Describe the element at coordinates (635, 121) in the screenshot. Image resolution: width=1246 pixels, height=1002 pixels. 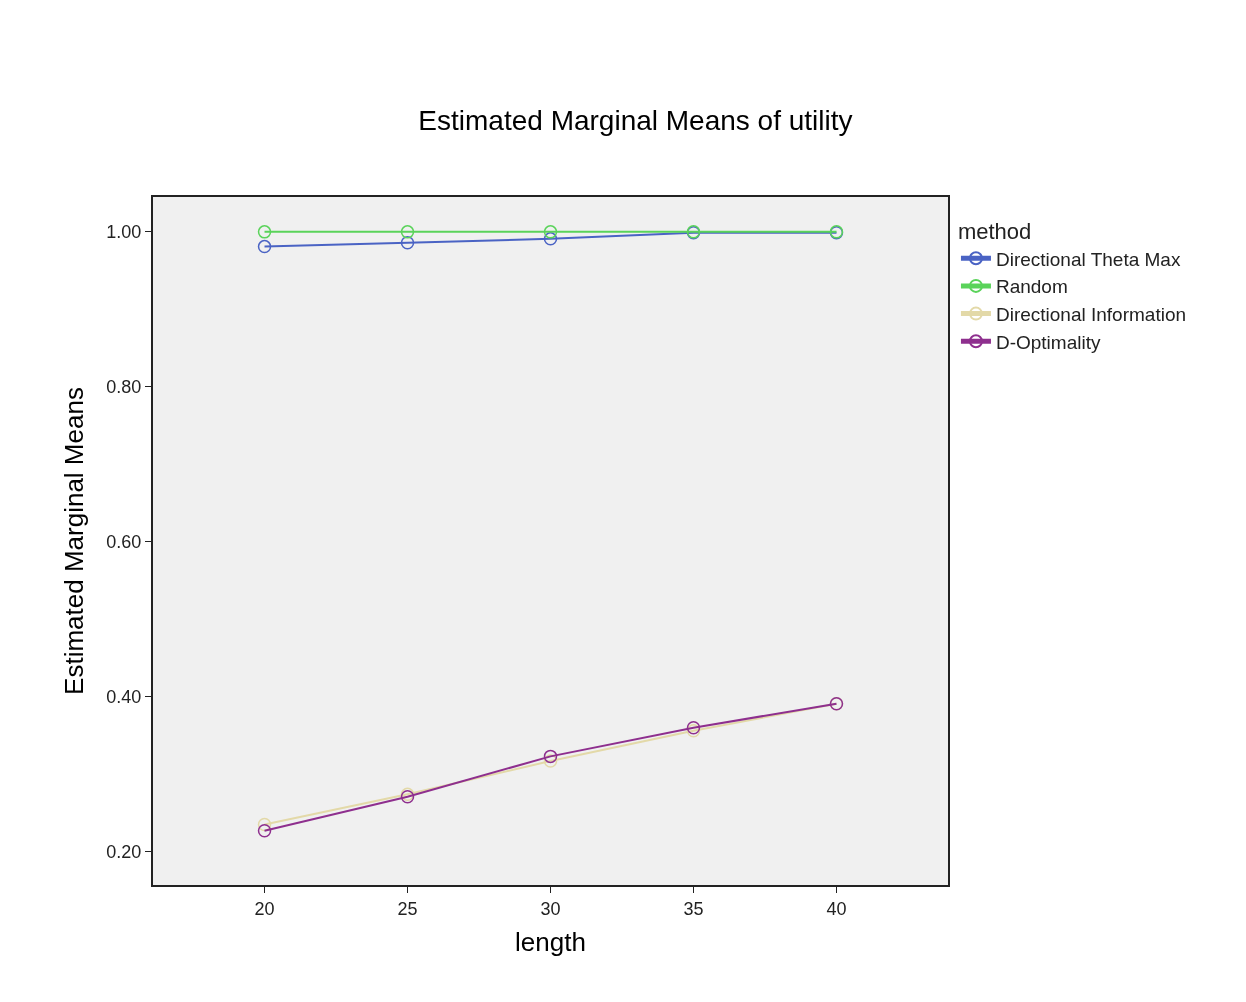
I see `chart-title: Estimated Marginal Means of utility` at that location.